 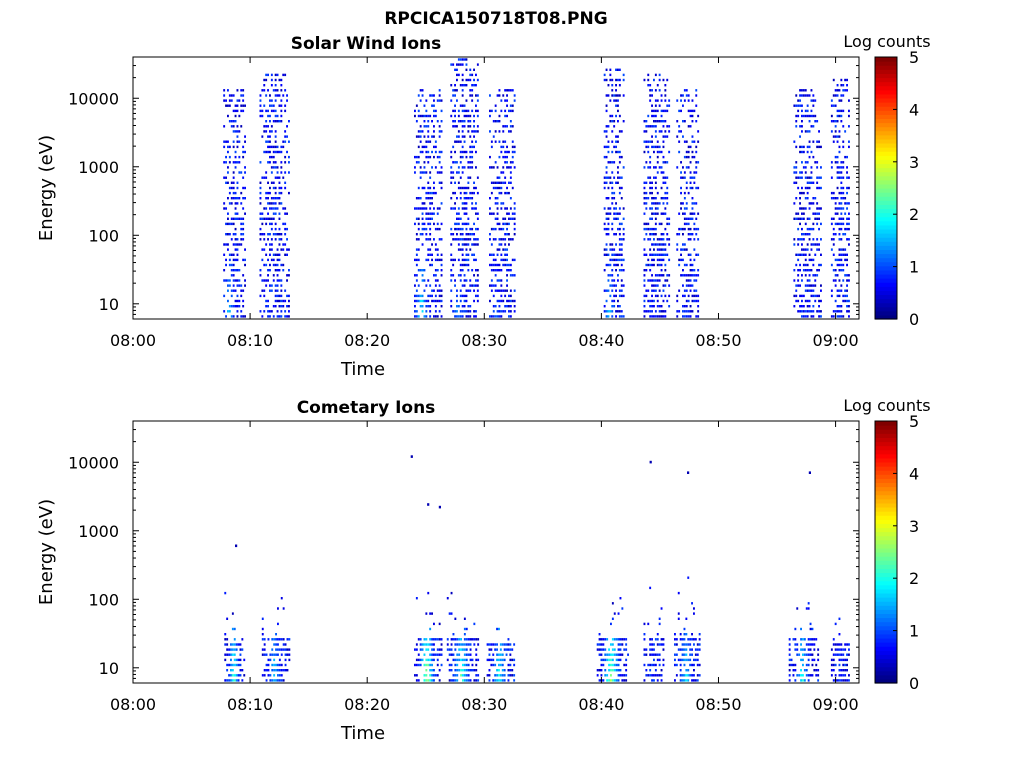 I want to click on x-tick-label: 08:00, so click(x=133, y=704).